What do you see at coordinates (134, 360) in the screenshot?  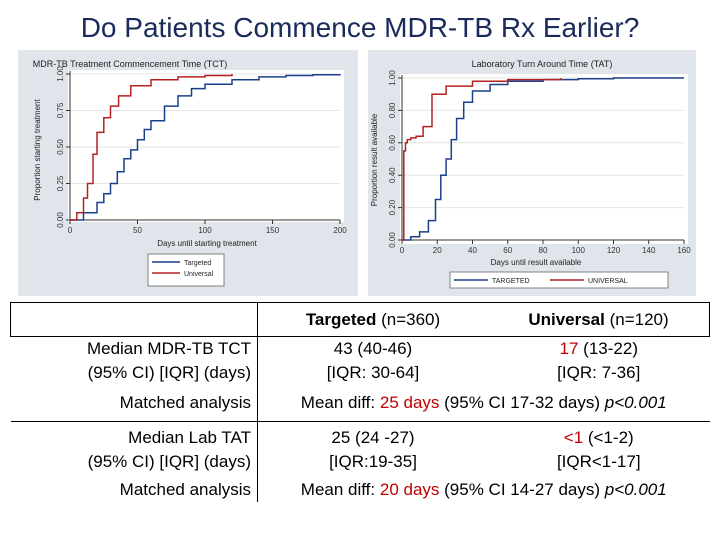 I see `tct-label: Median MDR-TB TCT (95% CI) [IQR] (days)` at bounding box center [134, 360].